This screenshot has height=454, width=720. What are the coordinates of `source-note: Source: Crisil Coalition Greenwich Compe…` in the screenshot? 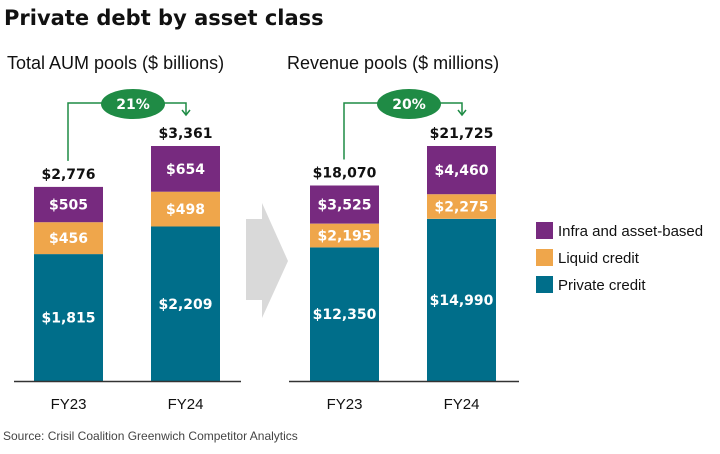 It's located at (150, 436).